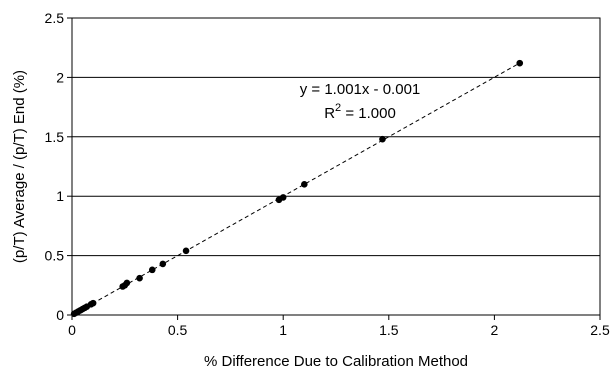 Image resolution: width=612 pixels, height=373 pixels. I want to click on x-tick-label-3: 1.5, so click(389, 330).